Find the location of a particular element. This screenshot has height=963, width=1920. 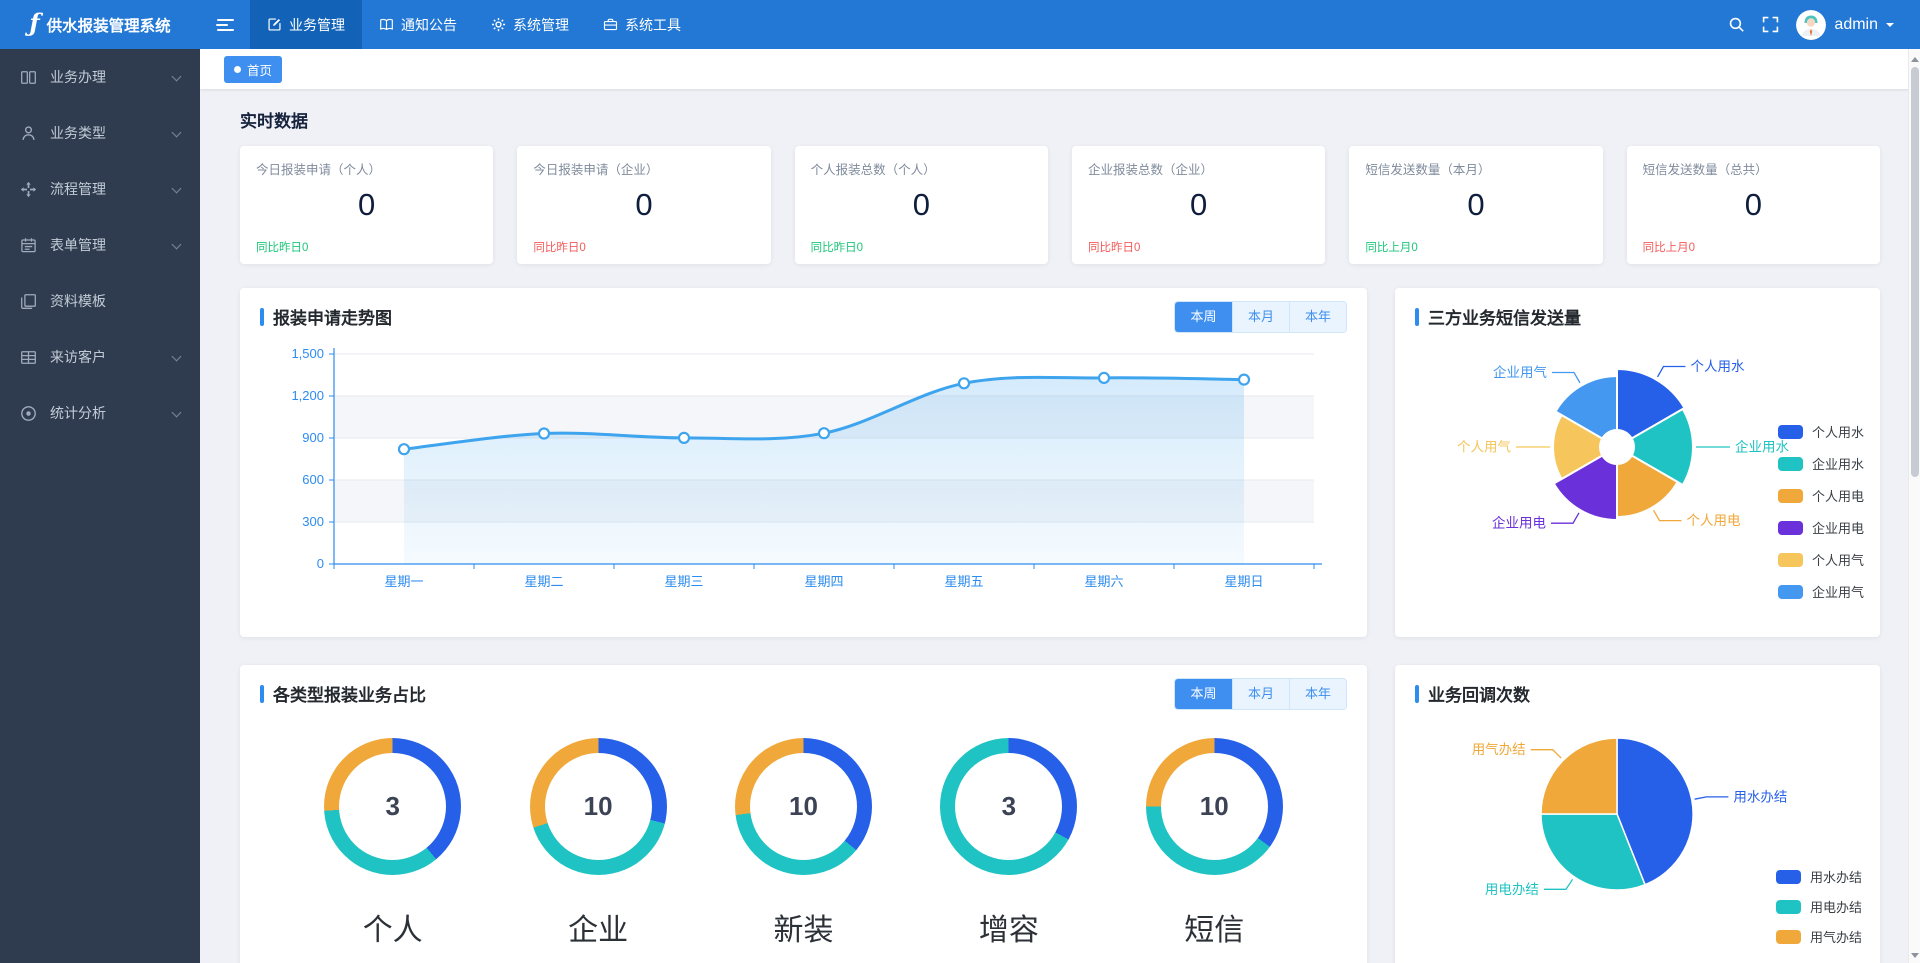

sidebar-item-流程管理: 流程管理 is located at coordinates (100, 189).